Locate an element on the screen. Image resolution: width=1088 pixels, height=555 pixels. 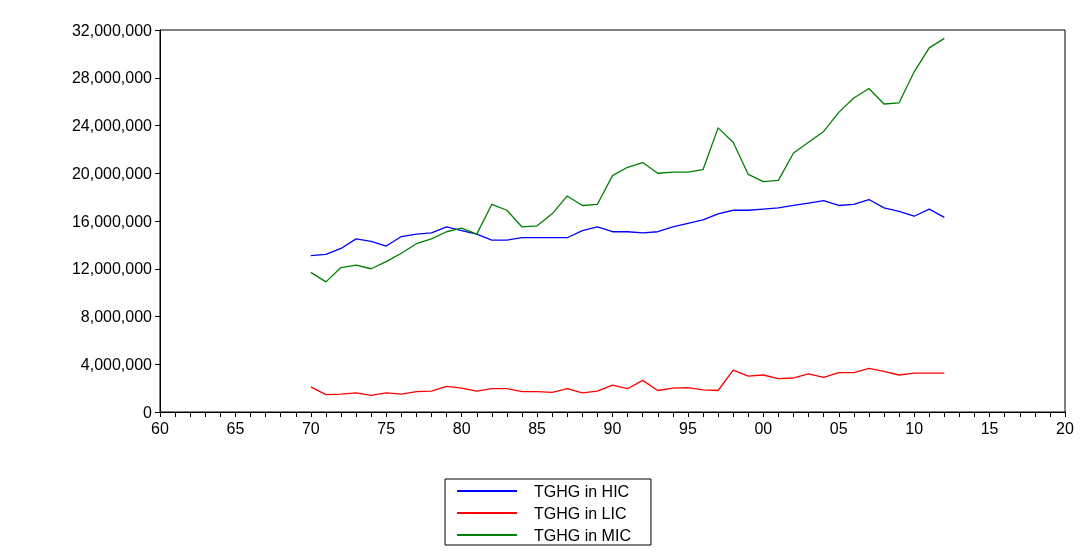
x-tick-label: 05 is located at coordinates (838, 428).